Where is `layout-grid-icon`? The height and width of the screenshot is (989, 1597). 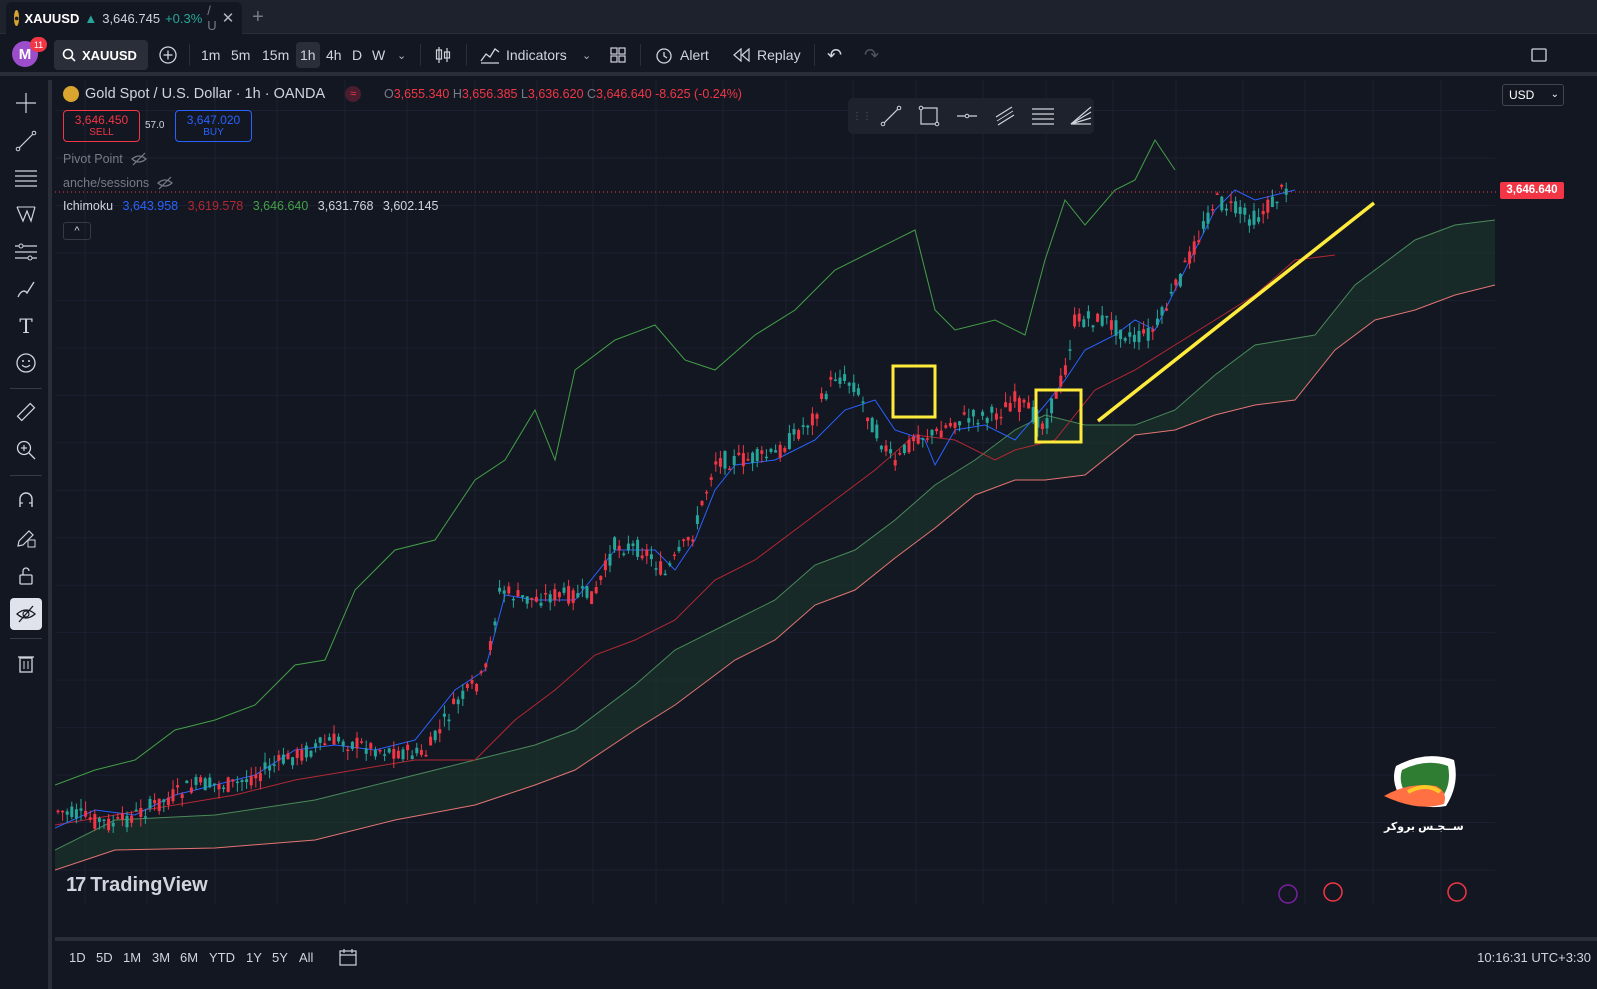
layout-grid-icon is located at coordinates (618, 55).